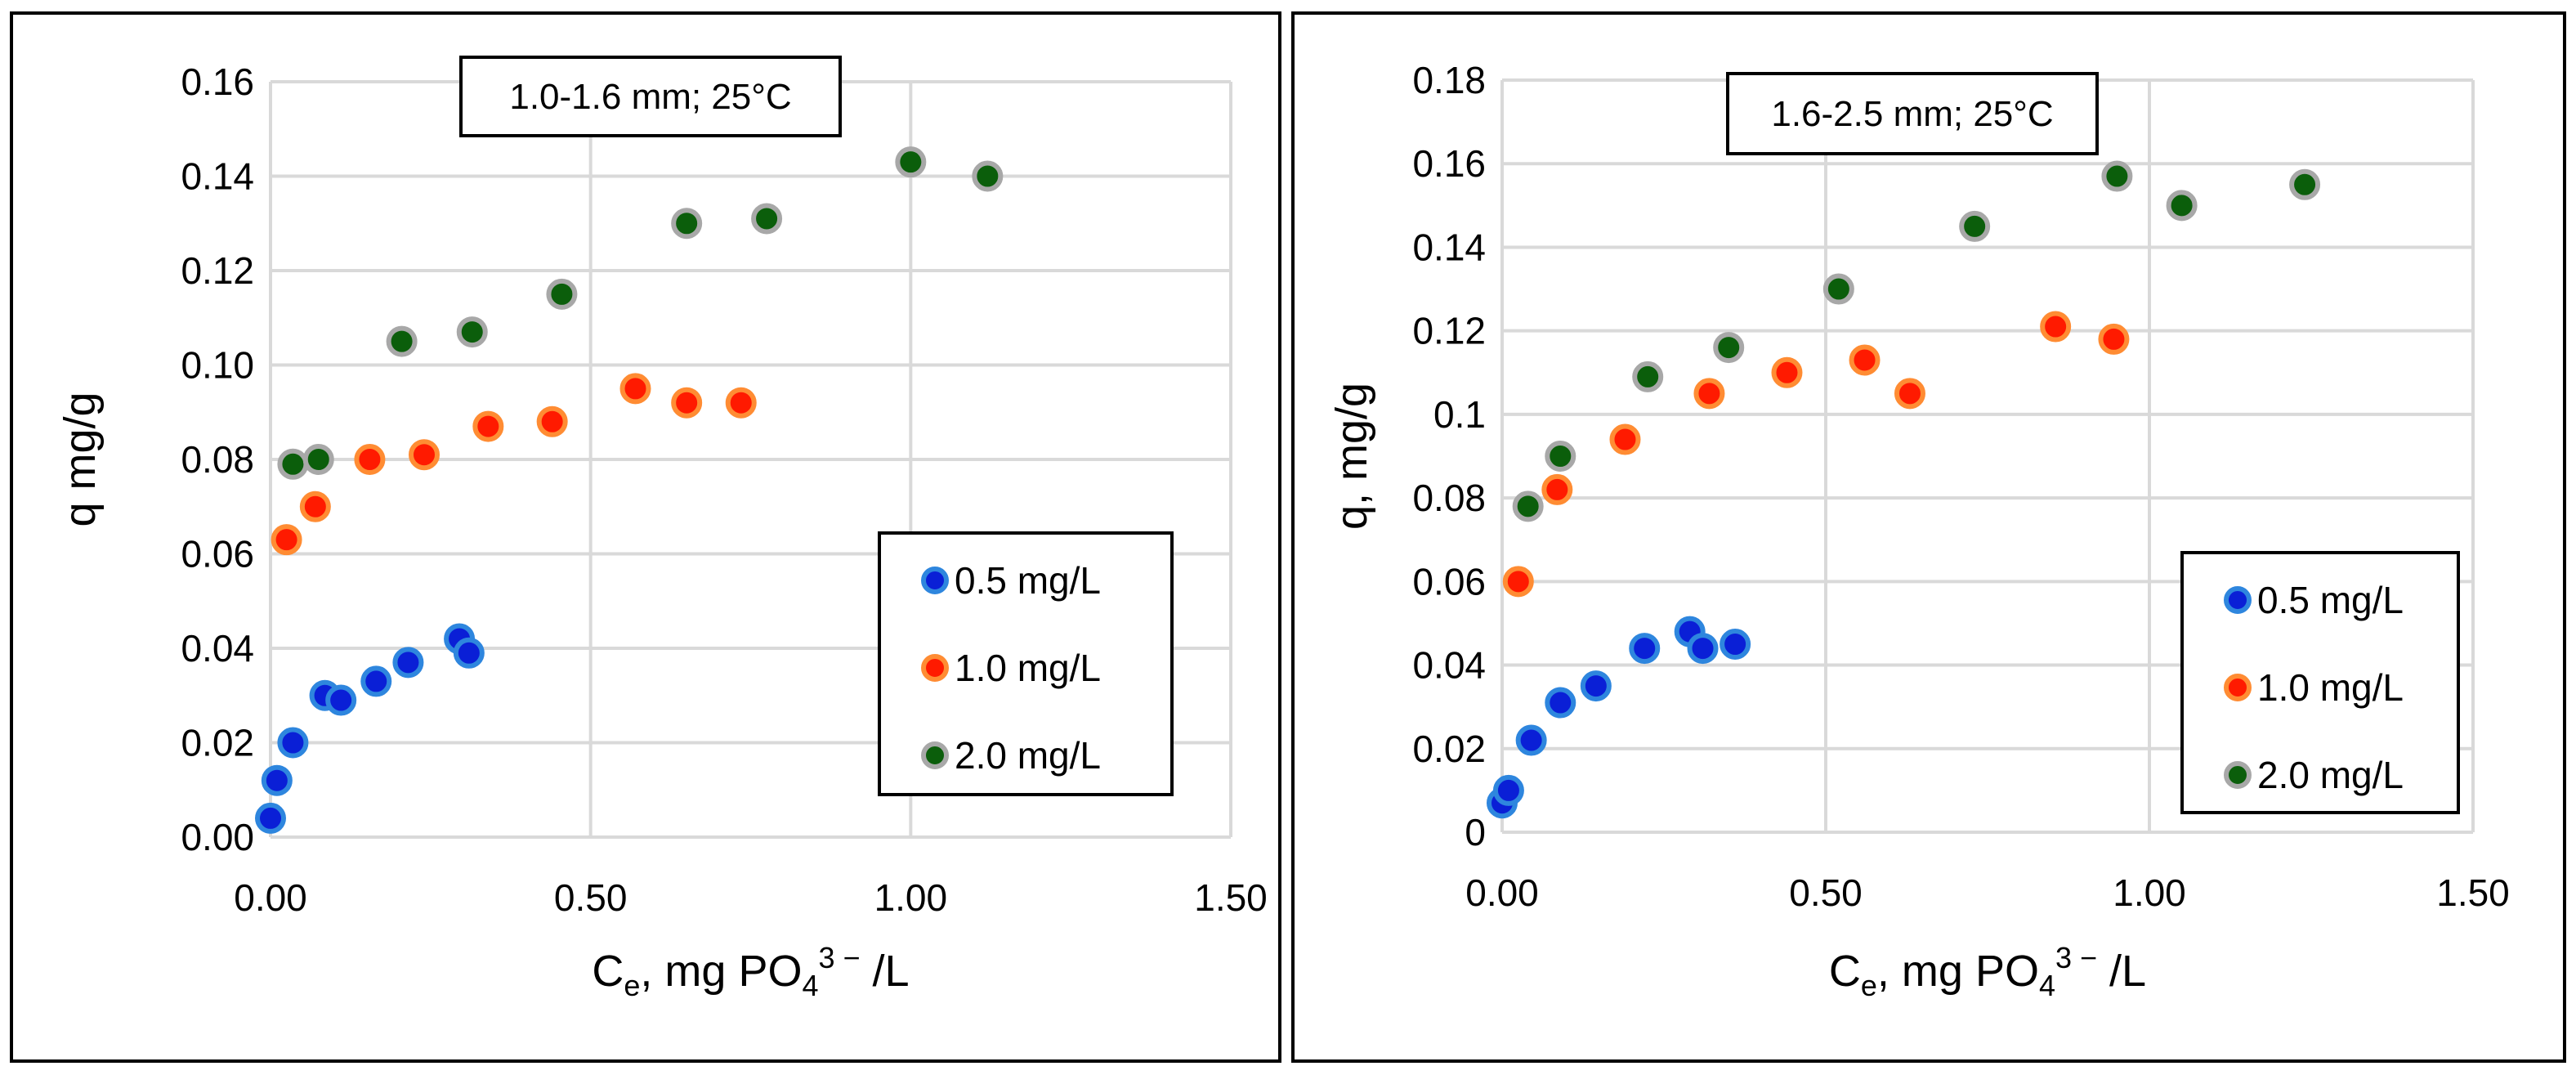 The image size is (2576, 1075). I want to click on y-tick-label: 0, so click(1475, 832).